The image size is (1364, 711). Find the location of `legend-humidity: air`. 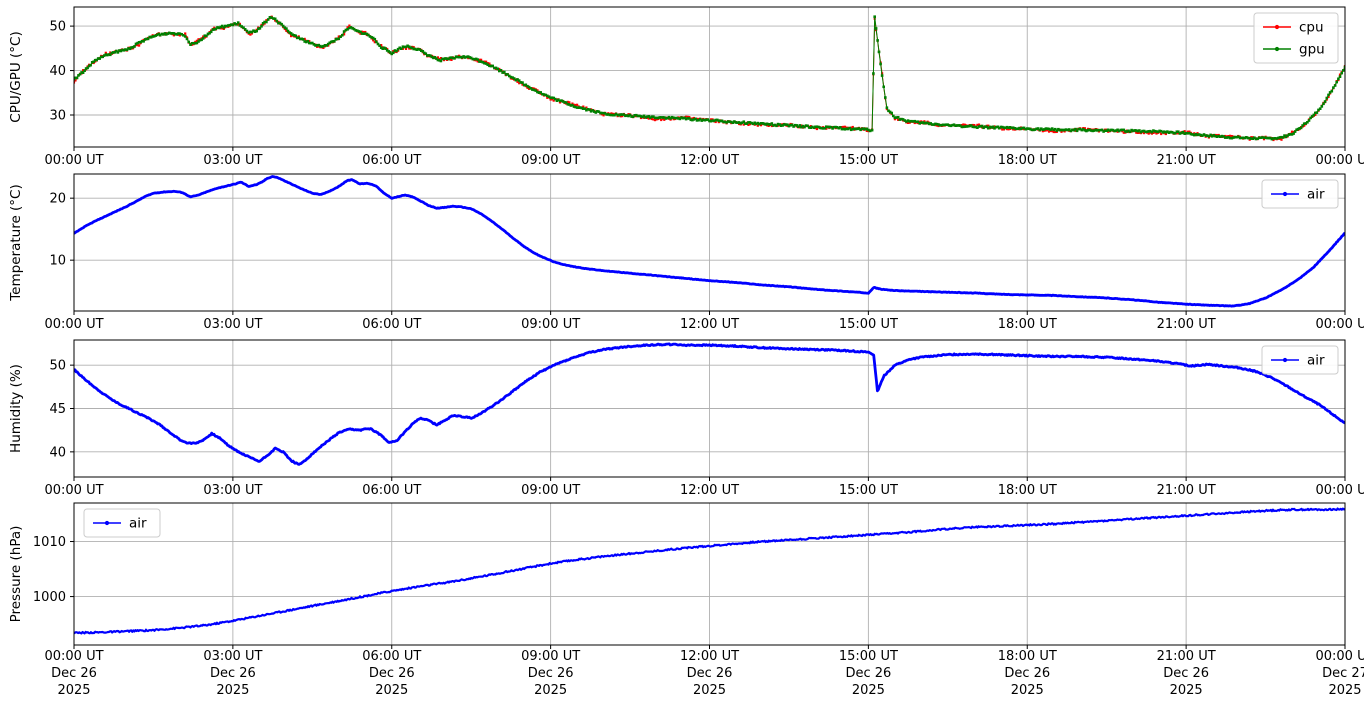

legend-humidity: air is located at coordinates (1300, 360).